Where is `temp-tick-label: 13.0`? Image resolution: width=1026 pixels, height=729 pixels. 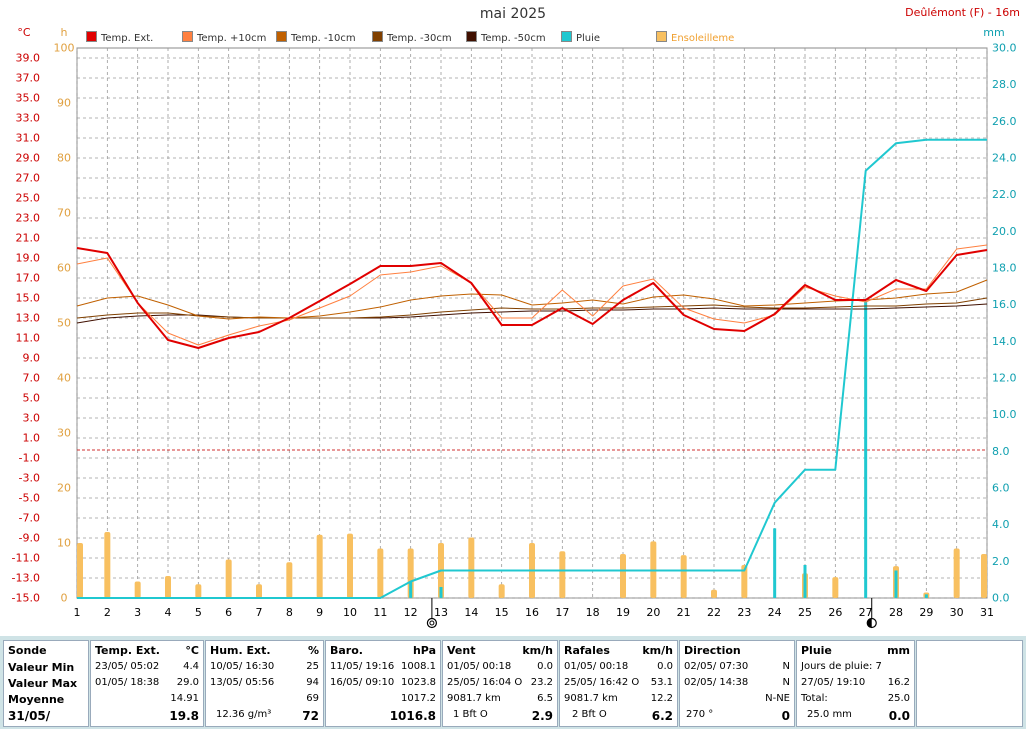 temp-tick-label: 13.0 is located at coordinates (28, 318).